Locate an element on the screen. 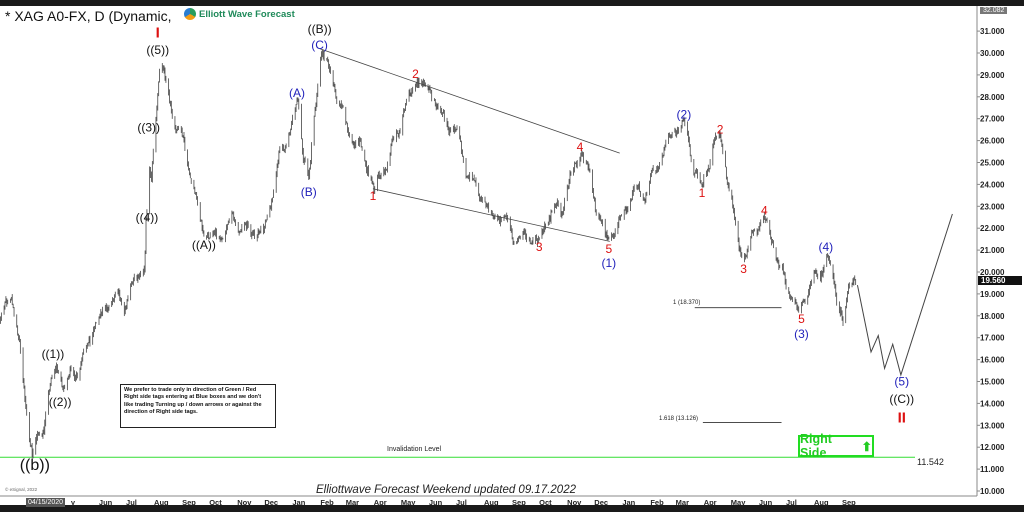 This screenshot has width=1024, height=512. top-price-tag: 32.082 is located at coordinates (994, 10).